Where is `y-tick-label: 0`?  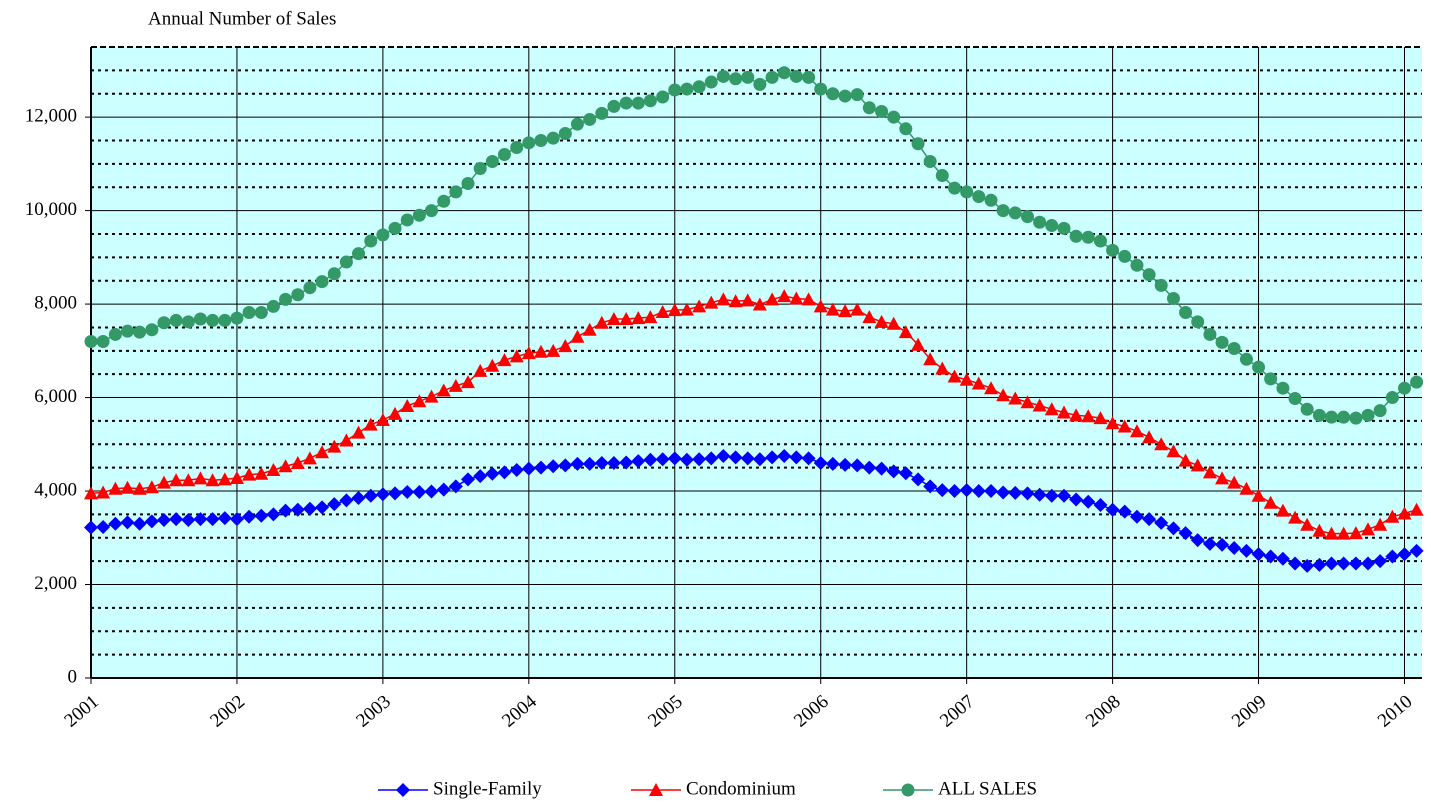
y-tick-label: 0 is located at coordinates (73, 676).